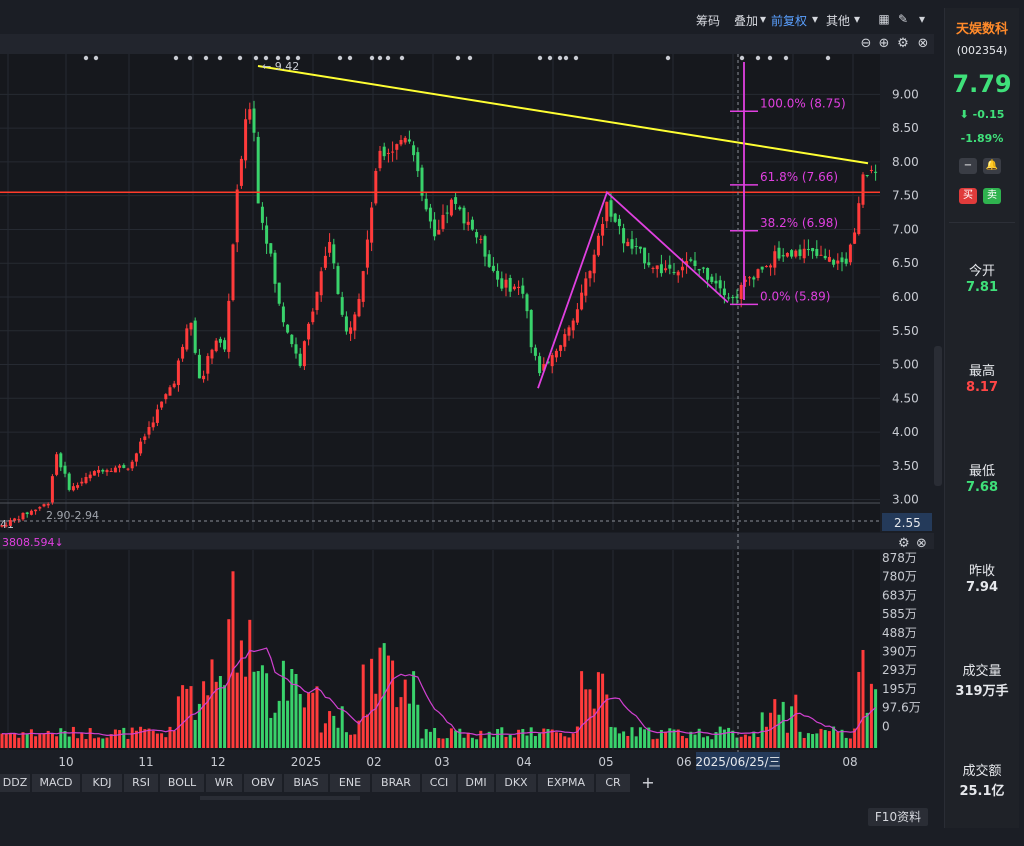 Image resolution: width=1024 pixels, height=846 pixels. I want to click on low-range-label: 2.90-2.94, so click(72, 515).